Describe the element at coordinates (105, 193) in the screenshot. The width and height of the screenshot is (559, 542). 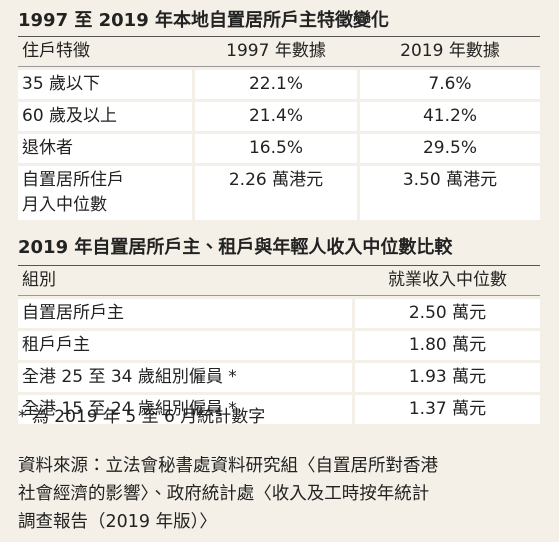
I see `table-cell: 自置居所住戶 月入中位數` at that location.